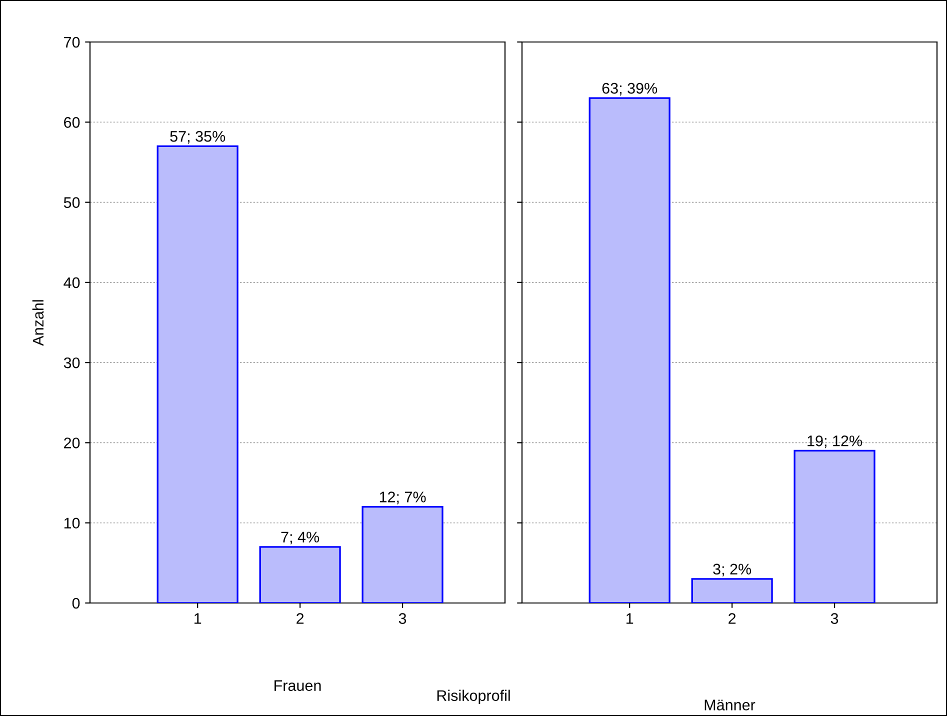  I want to click on y-tick-label: 0, so click(76, 603).